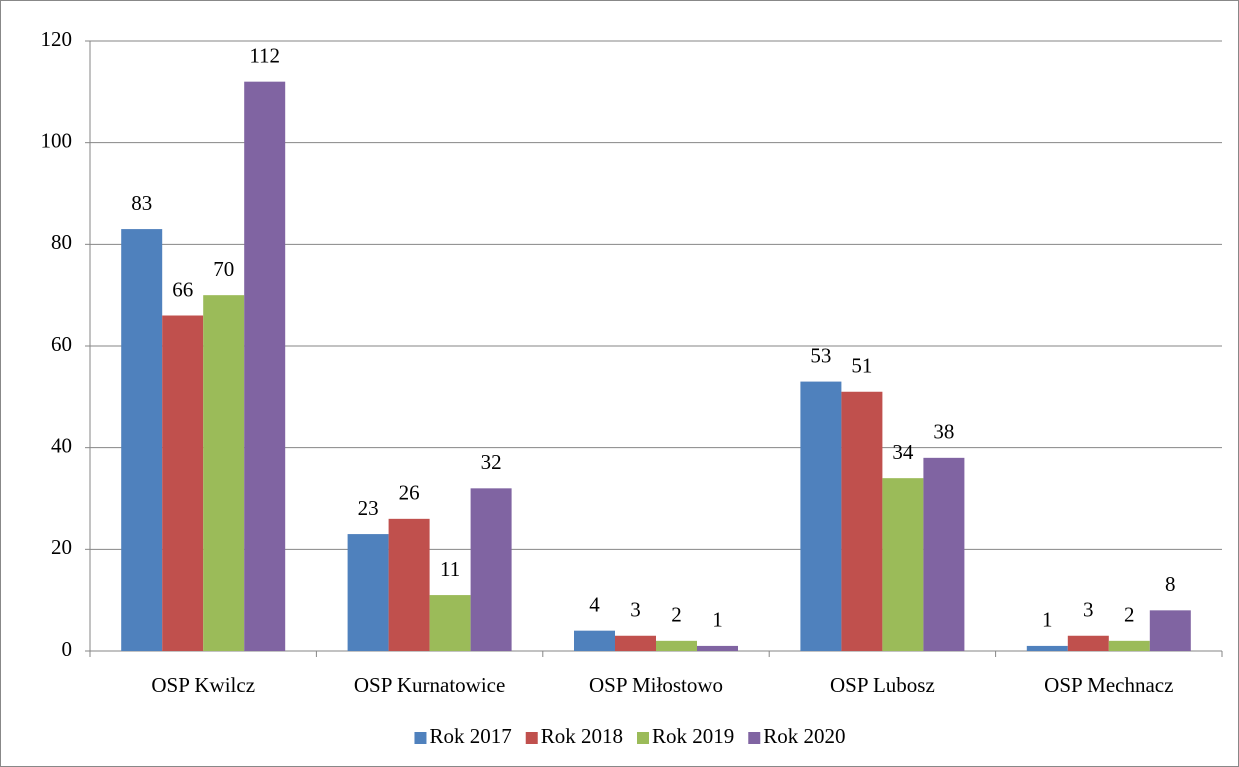  Describe the element at coordinates (470, 736) in the screenshot. I see `legend-label: Rok 2017` at that location.